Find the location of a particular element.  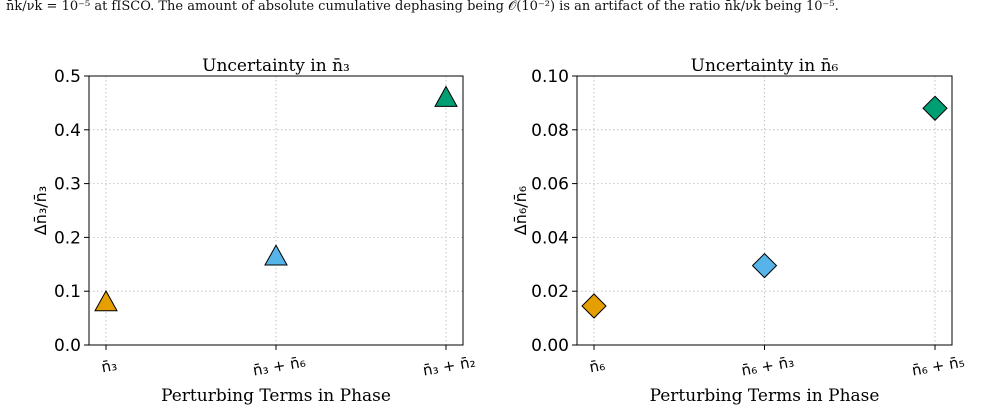

y-tick-label: 0.00 is located at coordinates (550, 346).